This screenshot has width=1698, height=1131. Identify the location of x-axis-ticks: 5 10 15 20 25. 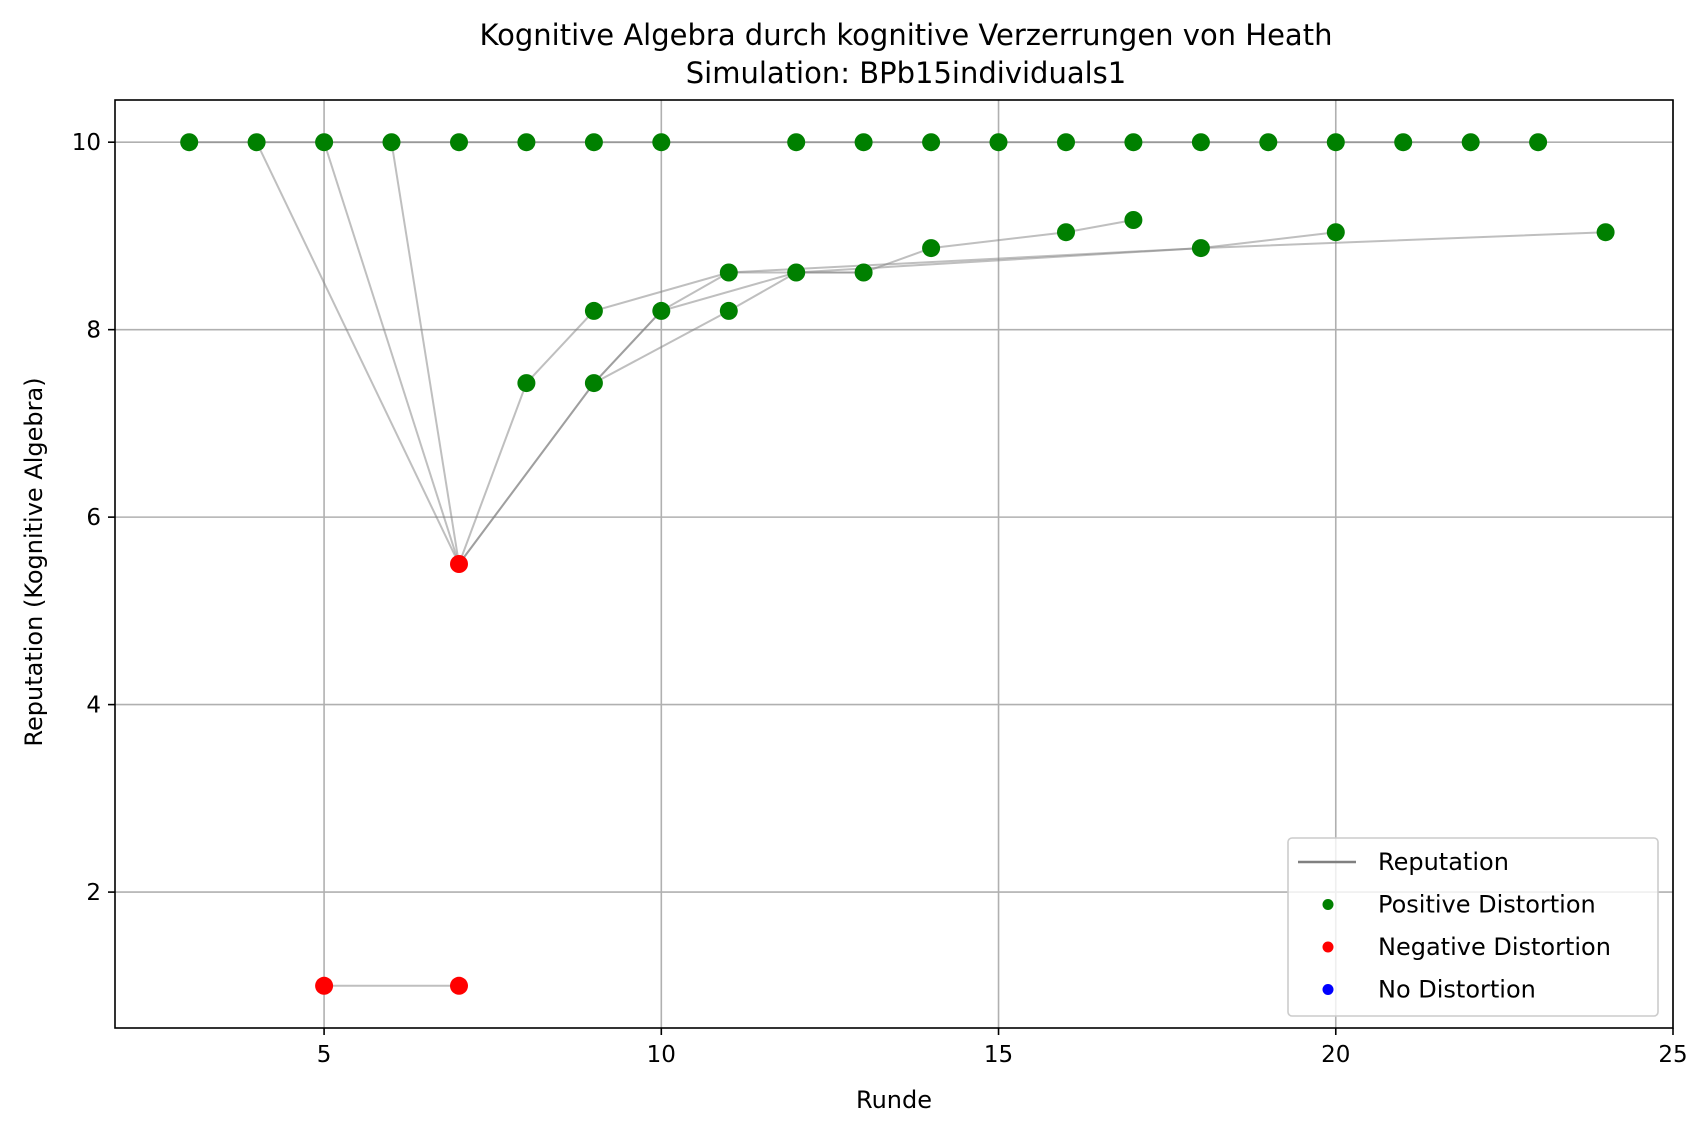
(1002, 1048).